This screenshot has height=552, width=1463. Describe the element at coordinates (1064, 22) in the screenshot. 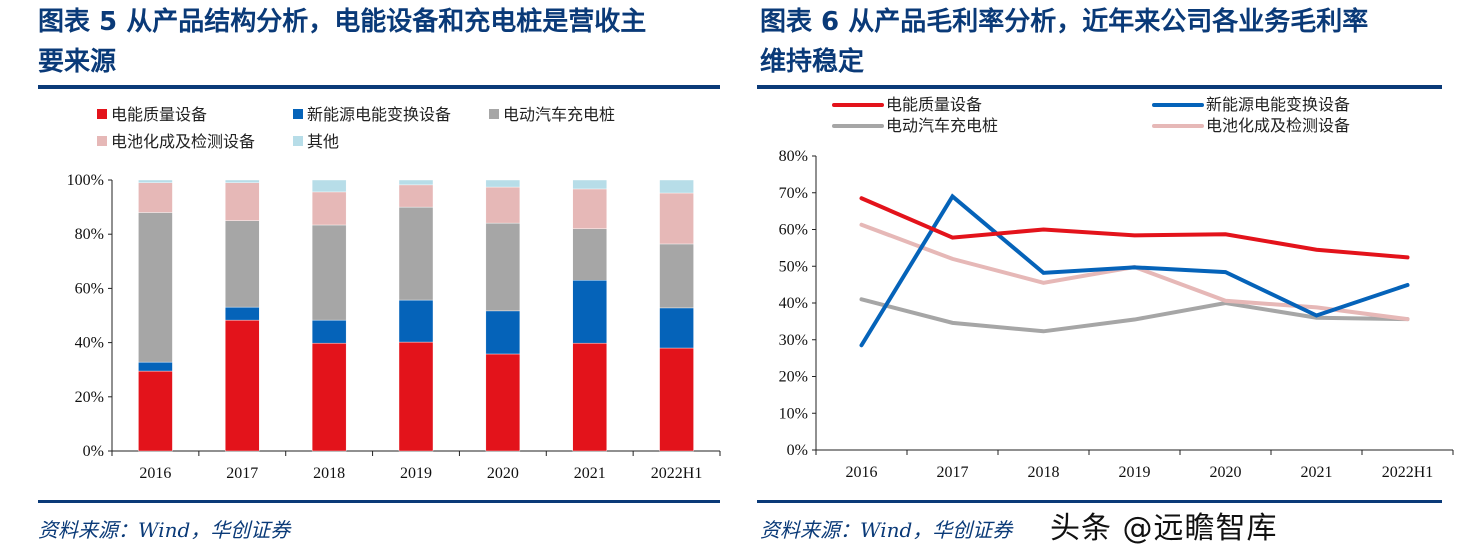

I see `right-chart-title-line1: 图表 6 从产品毛利率分析，近年来公司各业务毛利率` at that location.